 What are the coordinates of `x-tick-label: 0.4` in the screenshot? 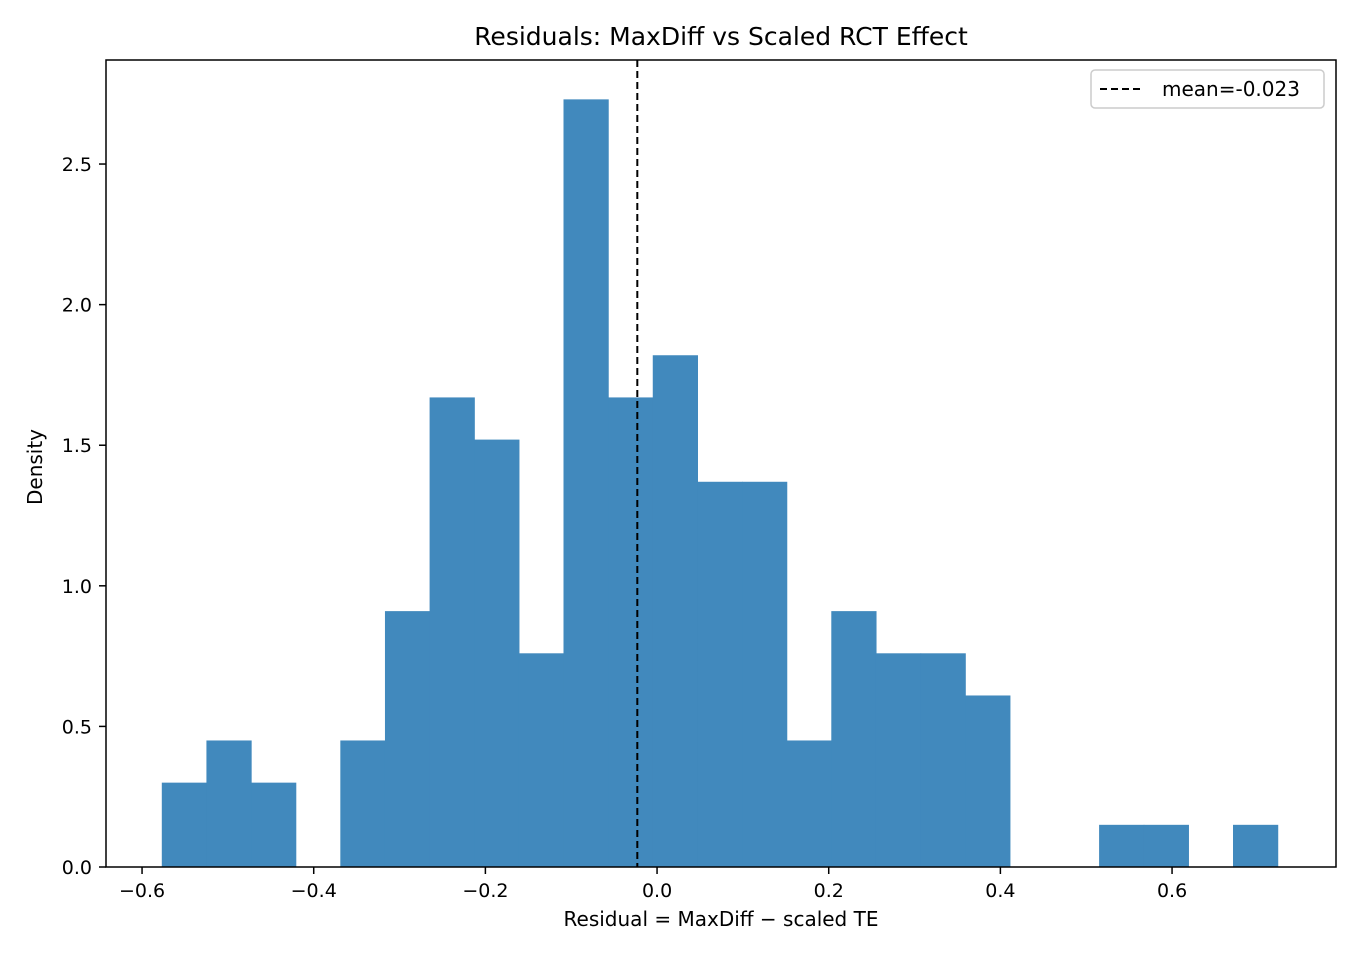 It's located at (1000, 891).